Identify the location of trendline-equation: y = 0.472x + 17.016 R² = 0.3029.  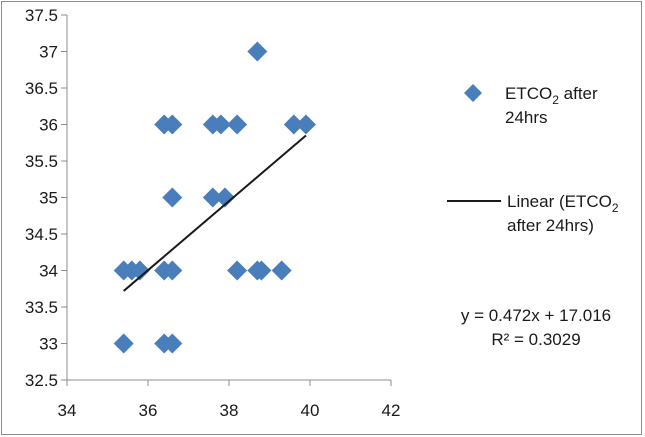
(536, 327).